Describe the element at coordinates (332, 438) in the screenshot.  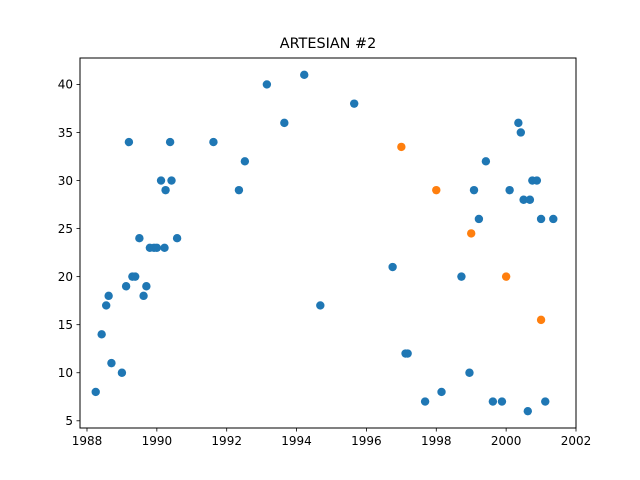
I see `x-axis: 1988 1990 1992 1994 1996 1998 2000 2002` at that location.